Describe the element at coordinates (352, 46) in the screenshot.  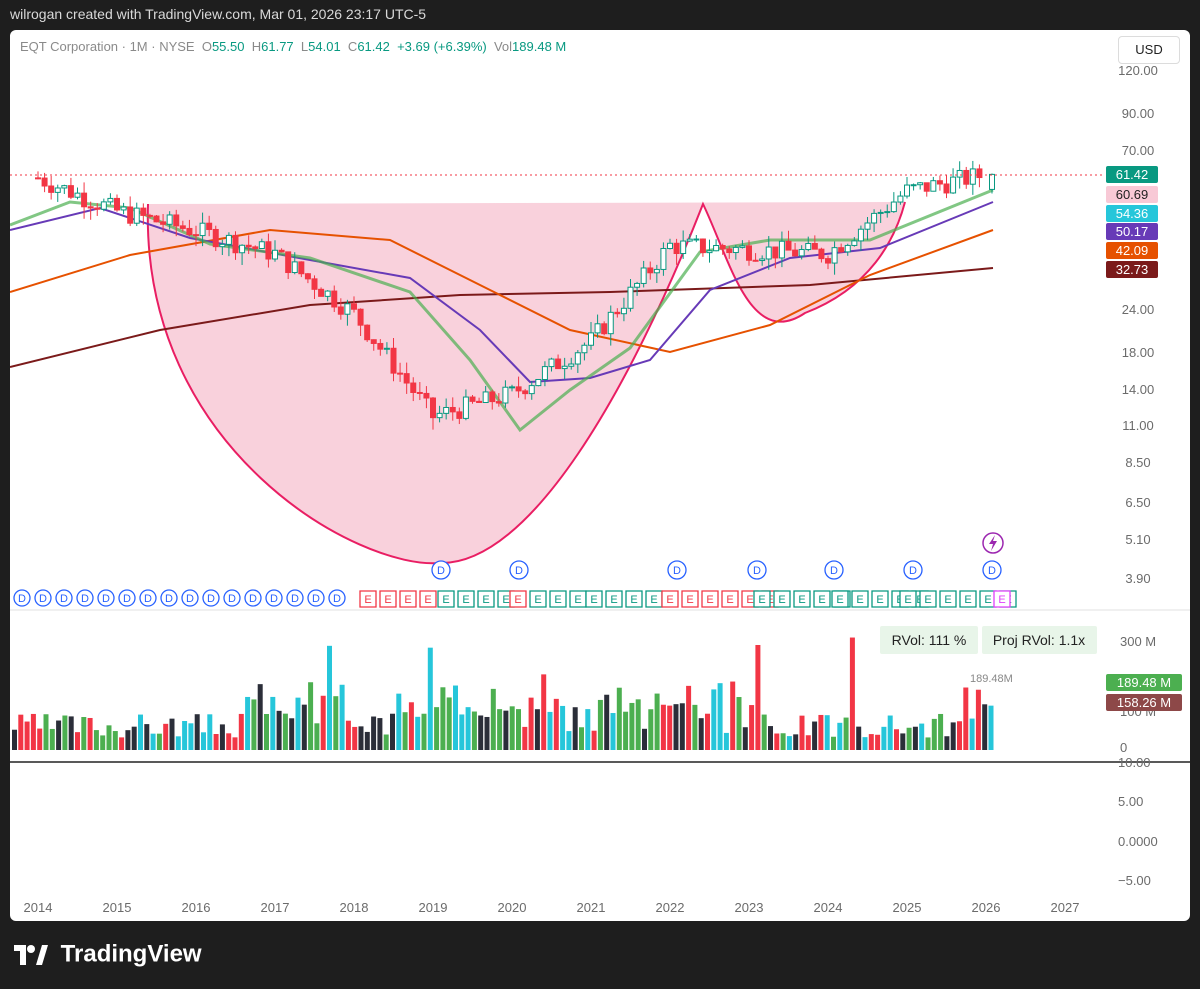
I see `close-label: C` at that location.